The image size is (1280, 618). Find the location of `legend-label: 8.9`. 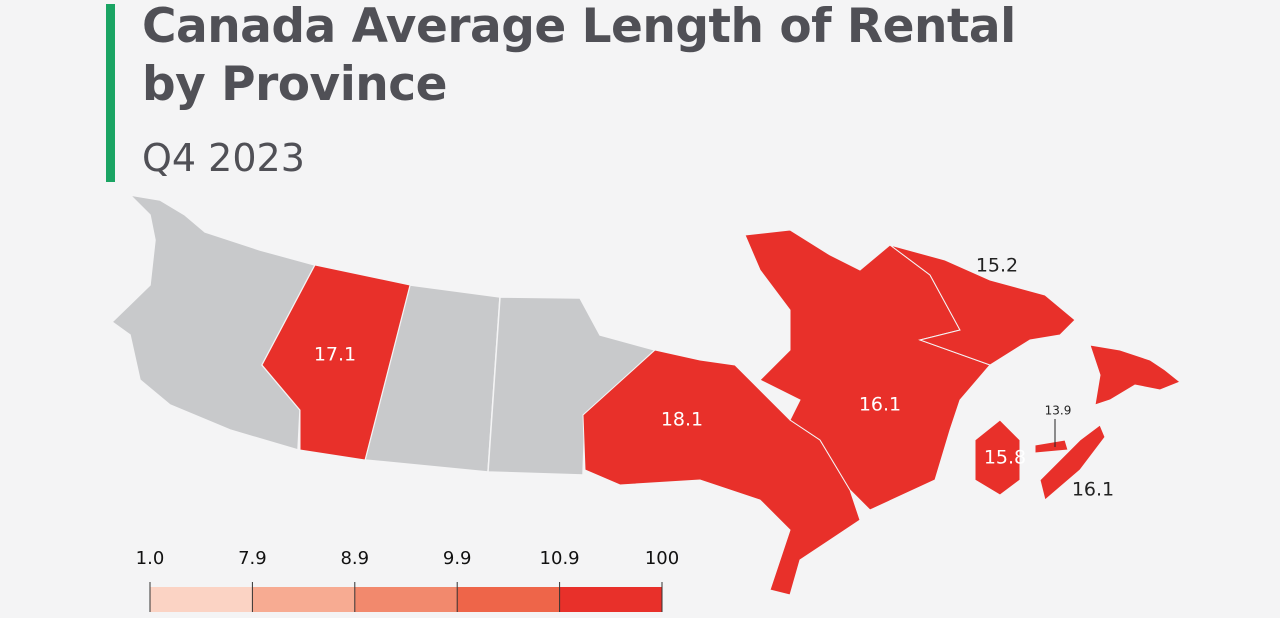

legend-label: 8.9 is located at coordinates (354, 558).